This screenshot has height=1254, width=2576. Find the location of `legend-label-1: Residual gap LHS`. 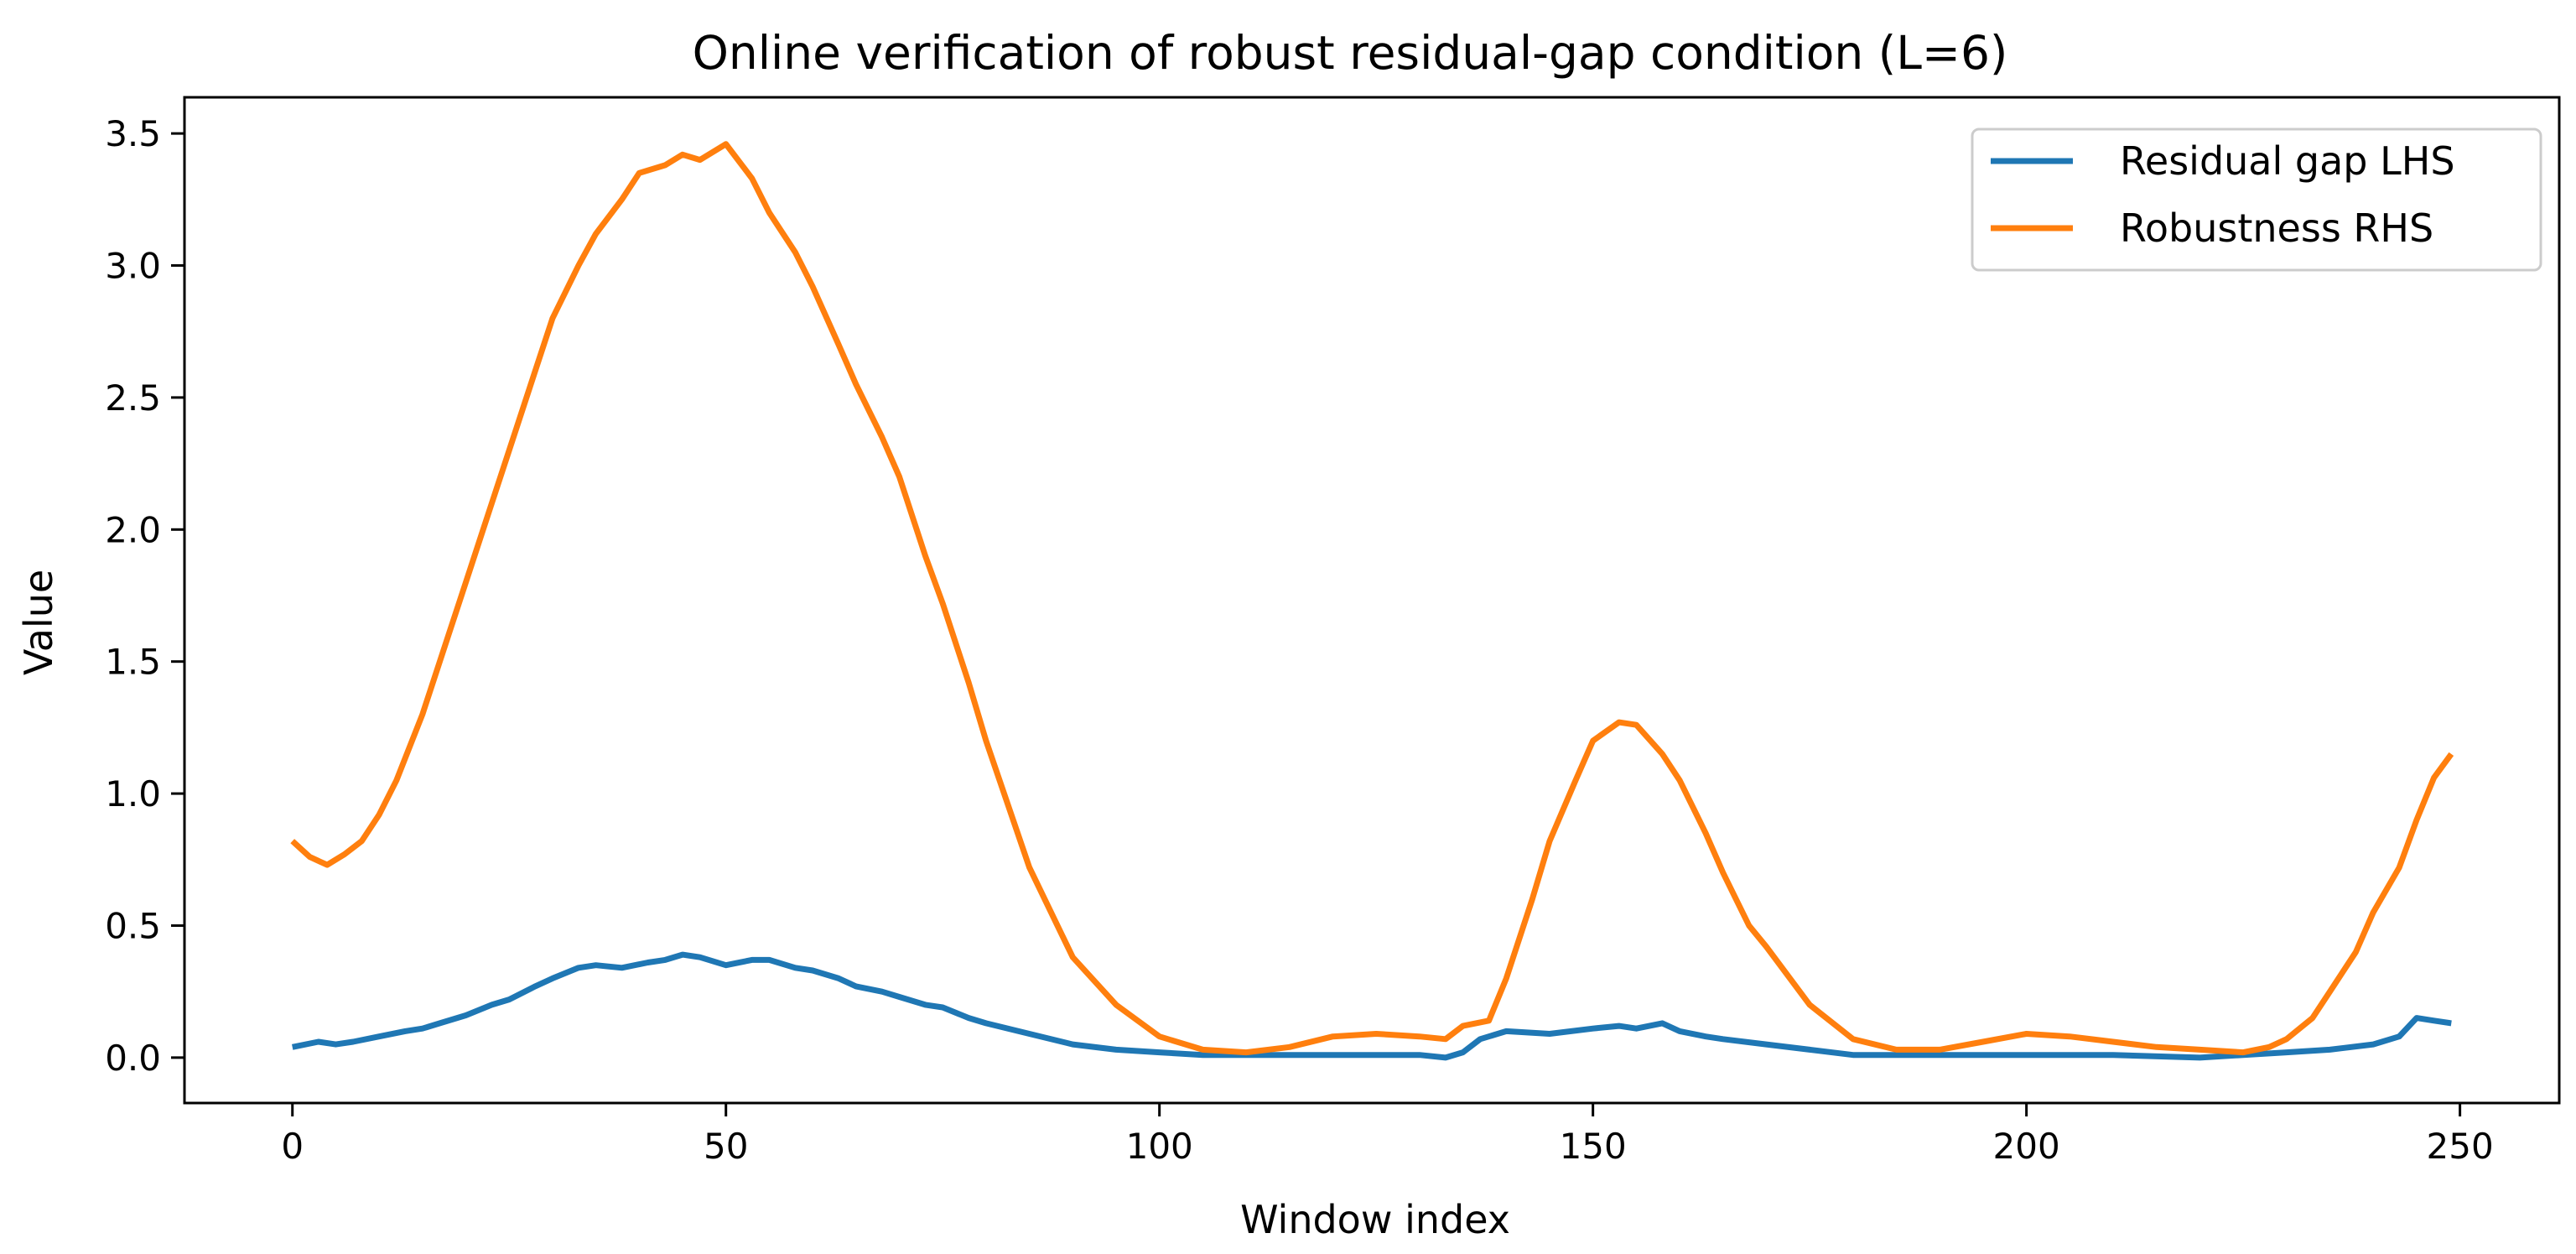

legend-label-1: Residual gap LHS is located at coordinates (2287, 161).